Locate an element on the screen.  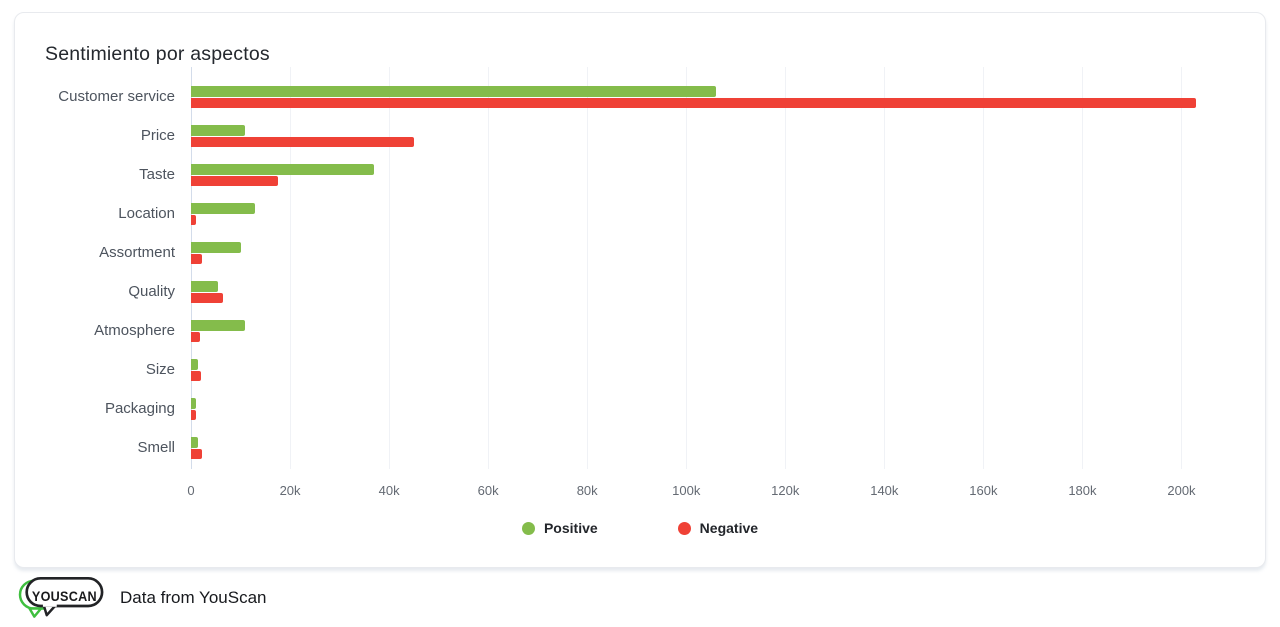
x-tick-label: 100k is located at coordinates (686, 490).